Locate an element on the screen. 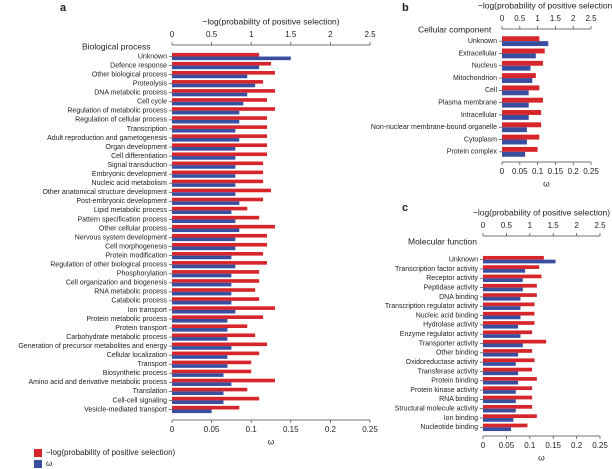  category-label: RNA metabolic process is located at coordinates (130, 292).